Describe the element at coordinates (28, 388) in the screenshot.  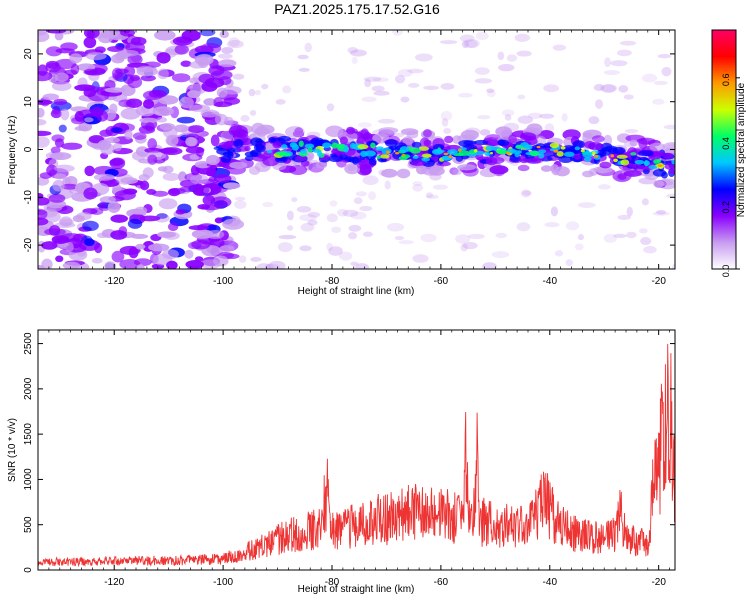
I see `snr-y-tick-label: 2000` at that location.